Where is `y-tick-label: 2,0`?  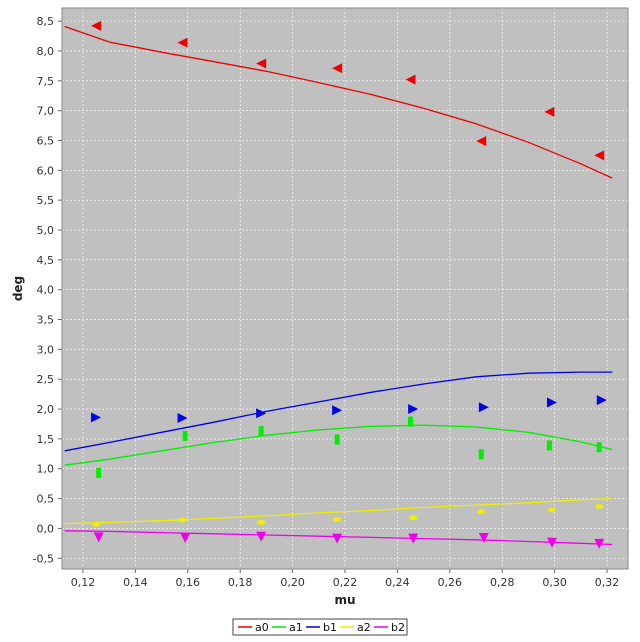 y-tick-label: 2,0 is located at coordinates (46, 409).